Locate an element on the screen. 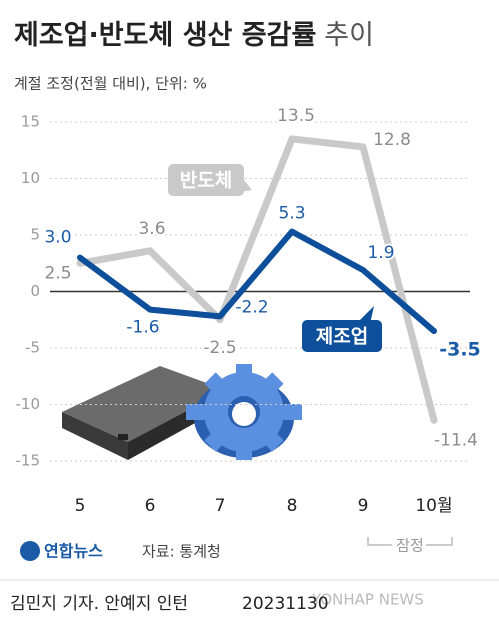  x-tick-label: 5 is located at coordinates (80, 506).